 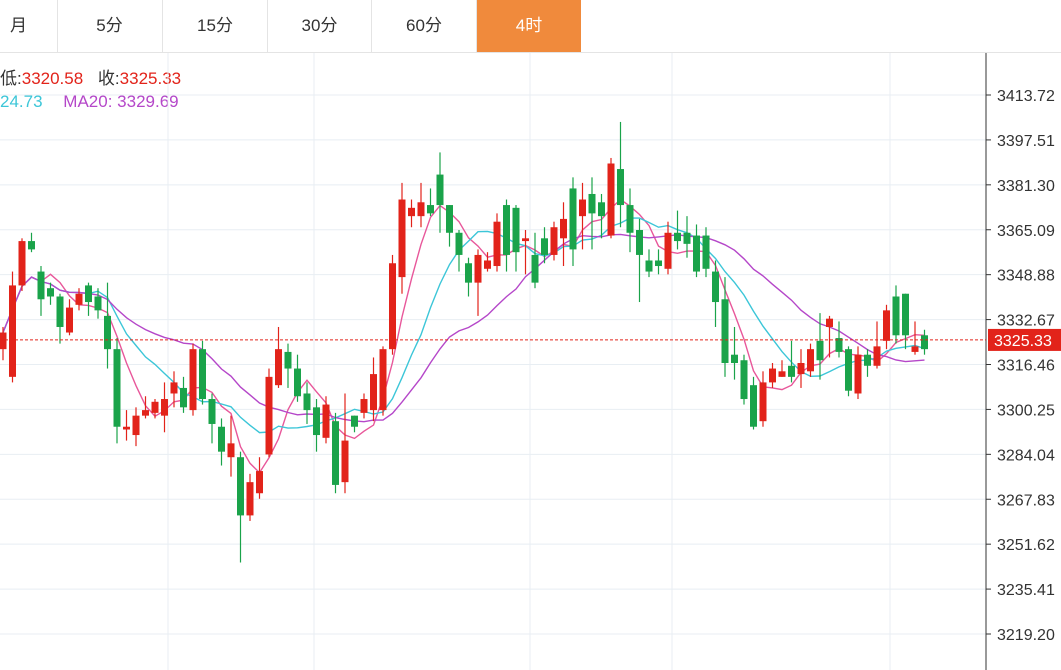 I want to click on tab-5min: 5分, so click(x=110, y=26).